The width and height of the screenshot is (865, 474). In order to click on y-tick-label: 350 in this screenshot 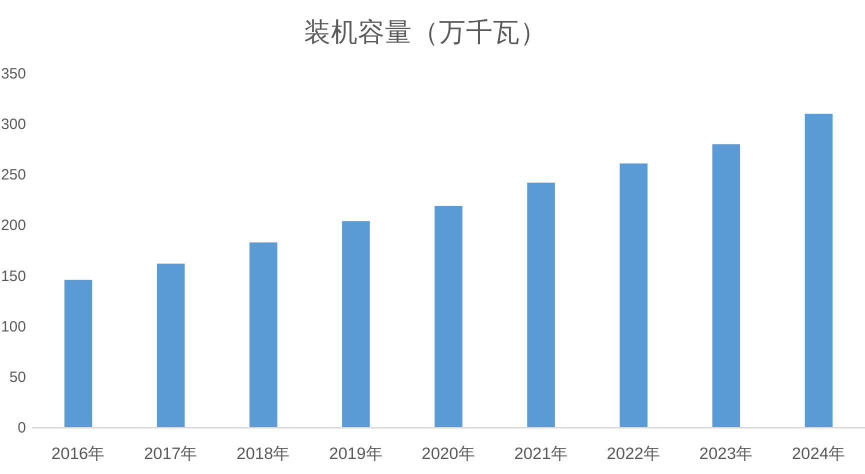, I will do `click(13, 73)`.